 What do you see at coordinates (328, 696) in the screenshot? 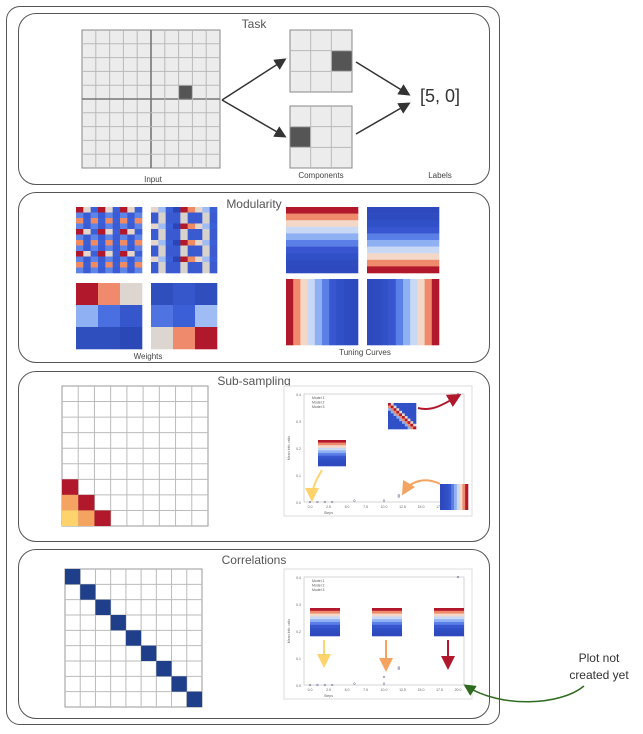
I see `x-axis-label: Steps` at bounding box center [328, 696].